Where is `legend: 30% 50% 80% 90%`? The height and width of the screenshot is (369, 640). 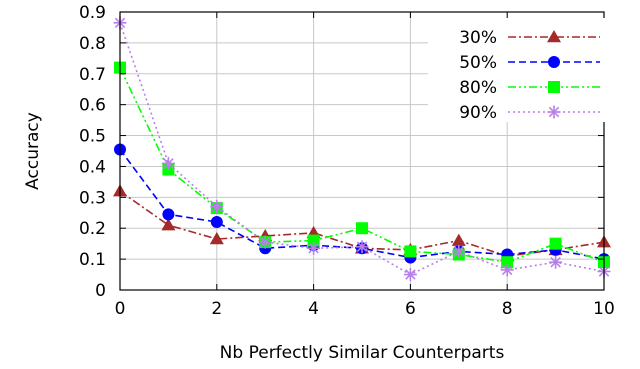
legend: 30% 50% 80% 90% is located at coordinates (517, 70).